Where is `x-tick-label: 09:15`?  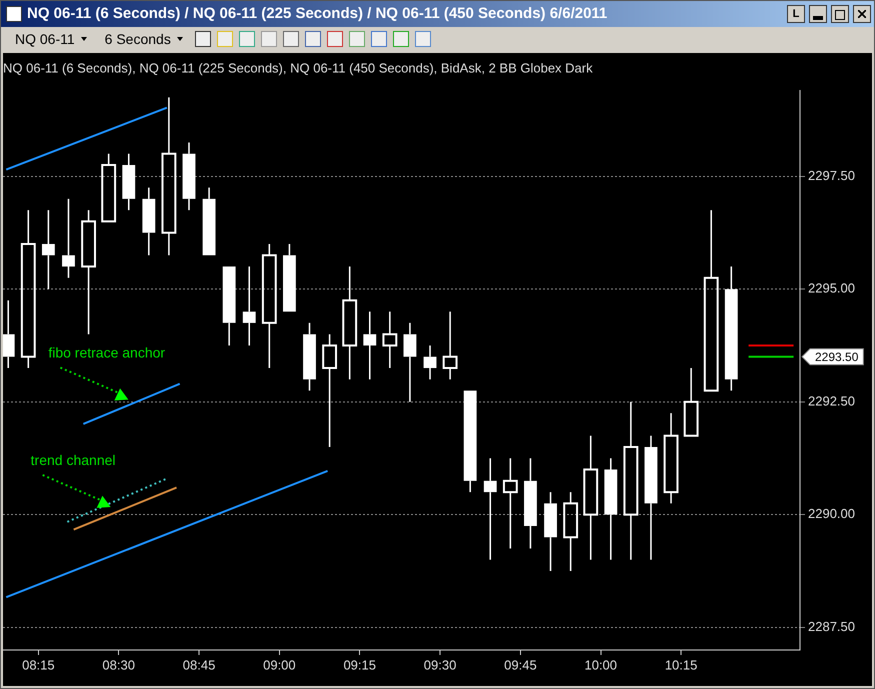 x-tick-label: 09:15 is located at coordinates (359, 664).